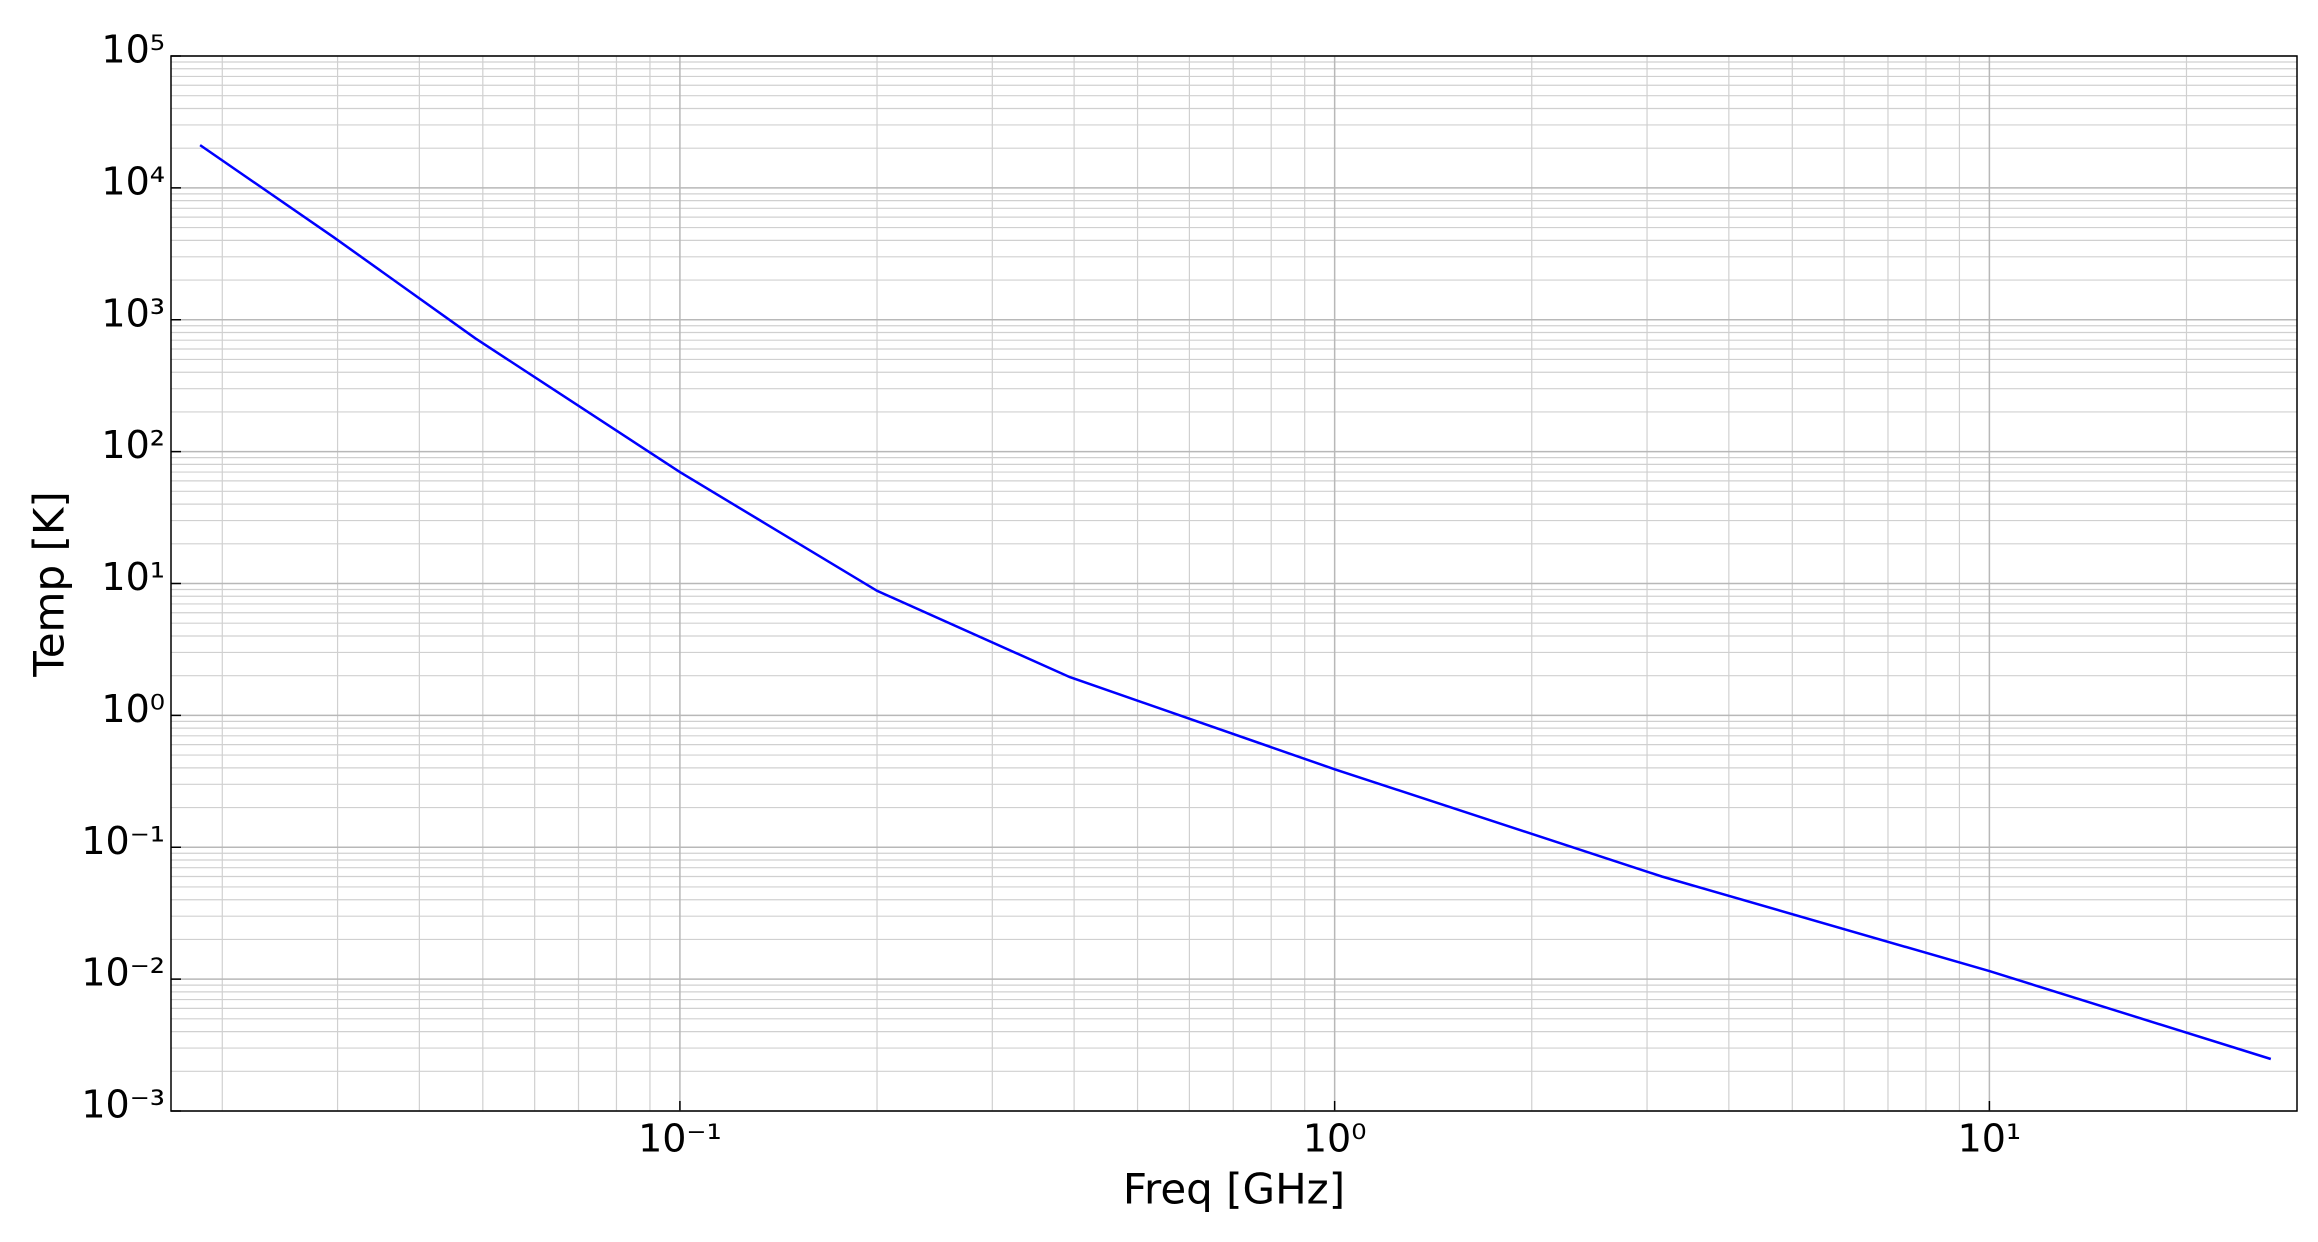  Describe the element at coordinates (133, 313) in the screenshot. I see `y-tick-label: 10³` at that location.